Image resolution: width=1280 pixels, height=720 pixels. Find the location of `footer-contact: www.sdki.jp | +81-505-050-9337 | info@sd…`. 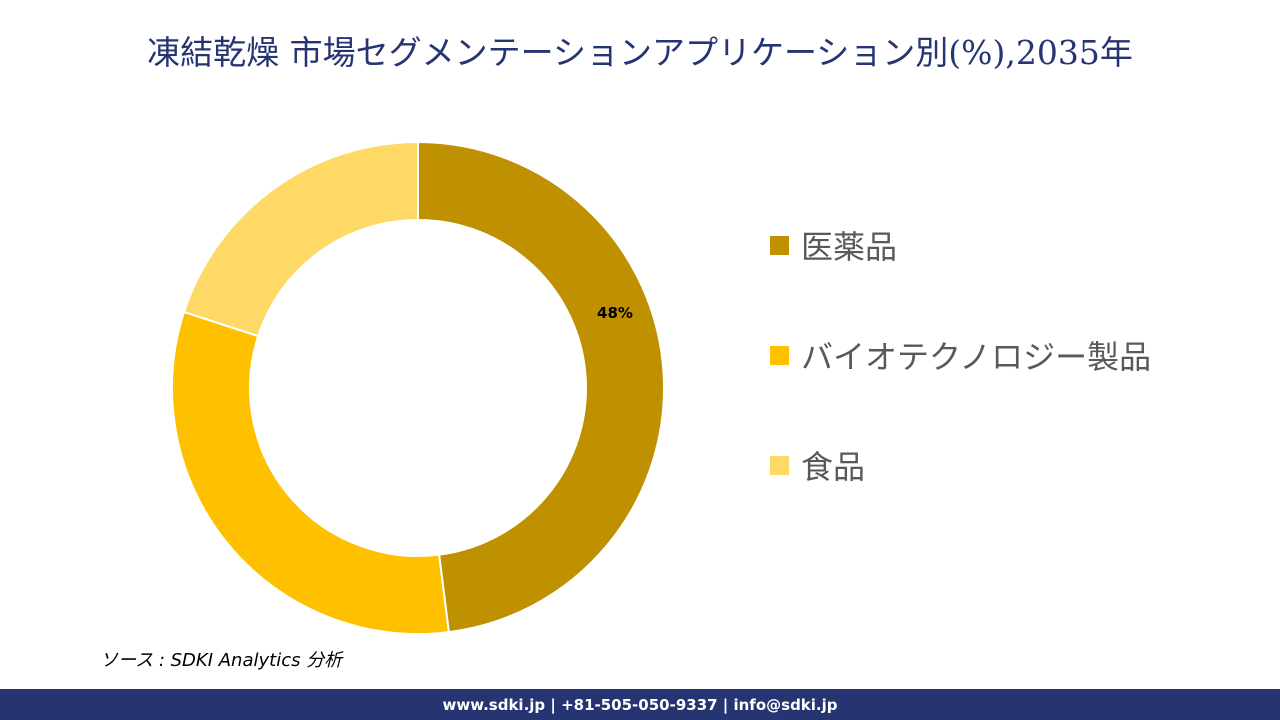

footer-contact: www.sdki.jp | +81-505-050-9337 | info@sd… is located at coordinates (640, 704).